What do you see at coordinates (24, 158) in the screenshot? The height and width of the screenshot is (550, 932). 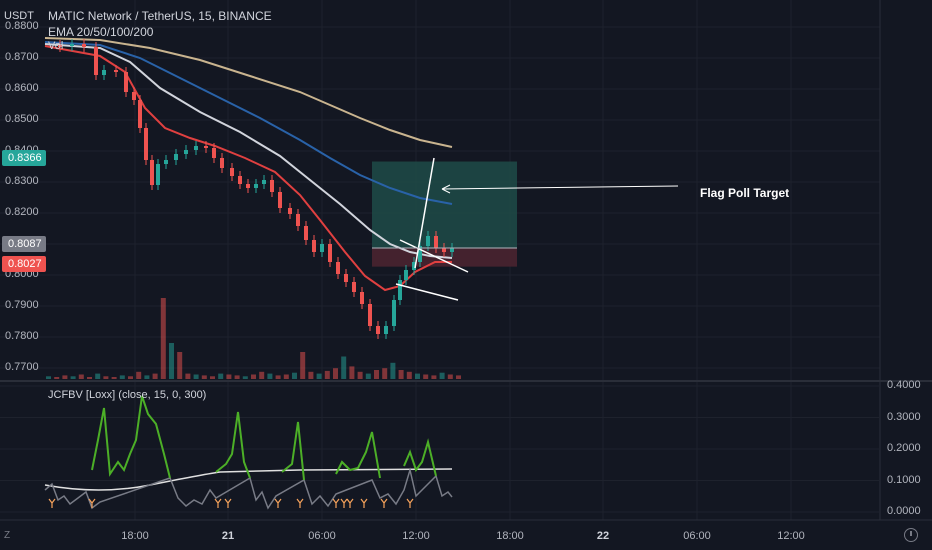 I see `price-tag: 0.8366` at bounding box center [24, 158].